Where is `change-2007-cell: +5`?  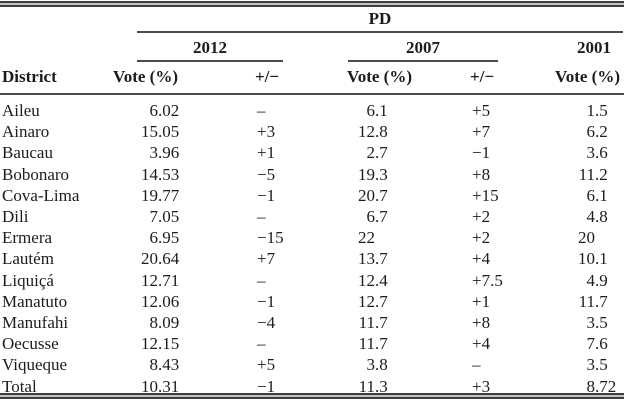
change-2007-cell: +5 is located at coordinates (481, 110).